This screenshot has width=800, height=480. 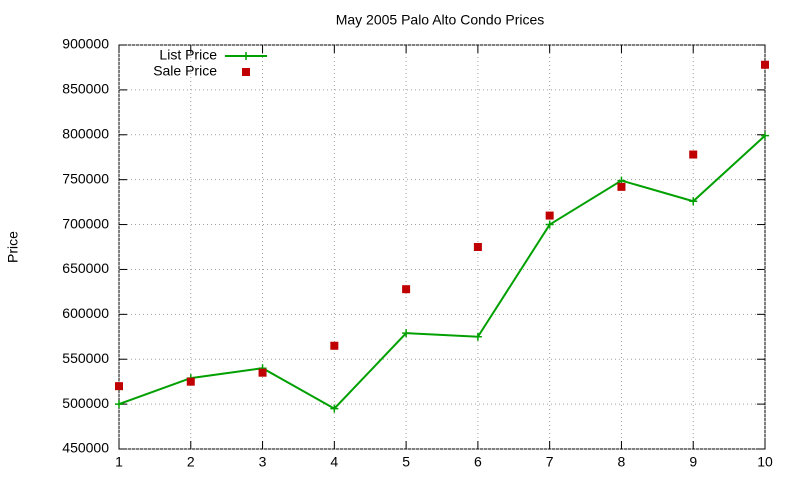 What do you see at coordinates (765, 462) in the screenshot?
I see `x-tick-label: 10` at bounding box center [765, 462].